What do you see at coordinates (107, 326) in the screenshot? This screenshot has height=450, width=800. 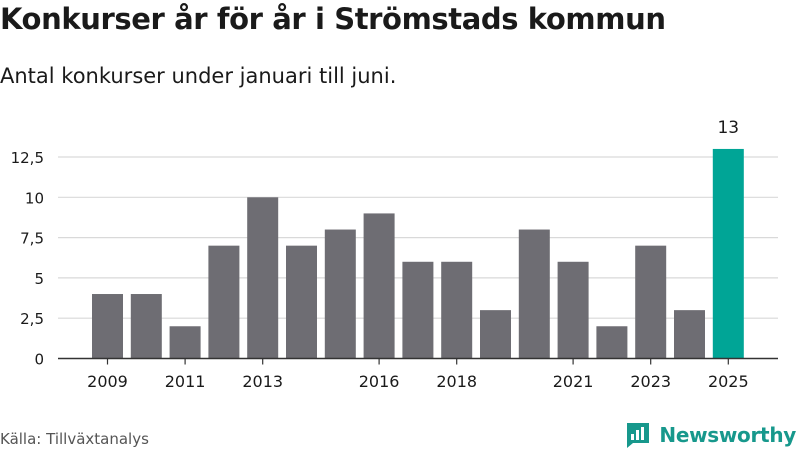 I see `bar-2009` at bounding box center [107, 326].